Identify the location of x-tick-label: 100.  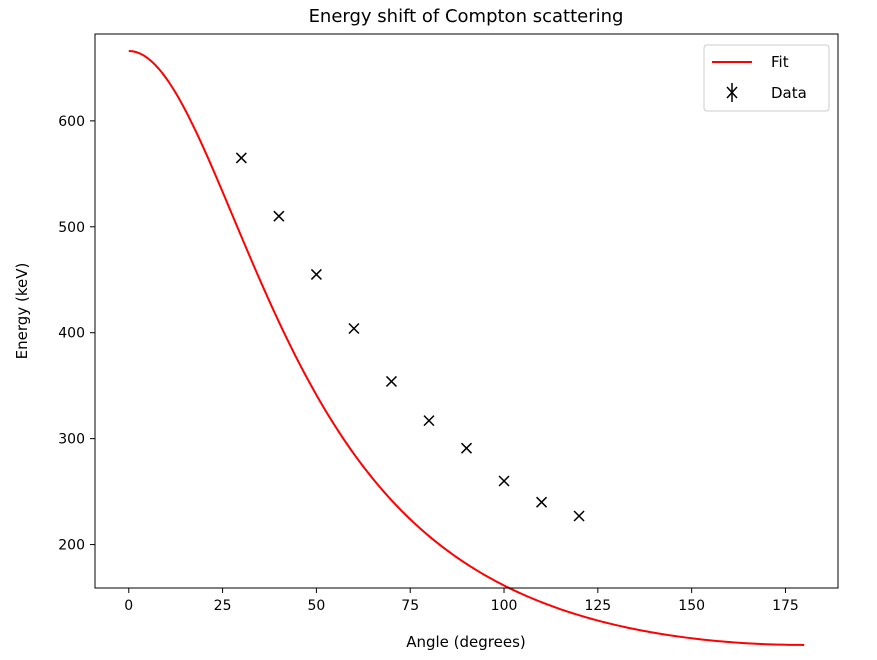
(504, 606).